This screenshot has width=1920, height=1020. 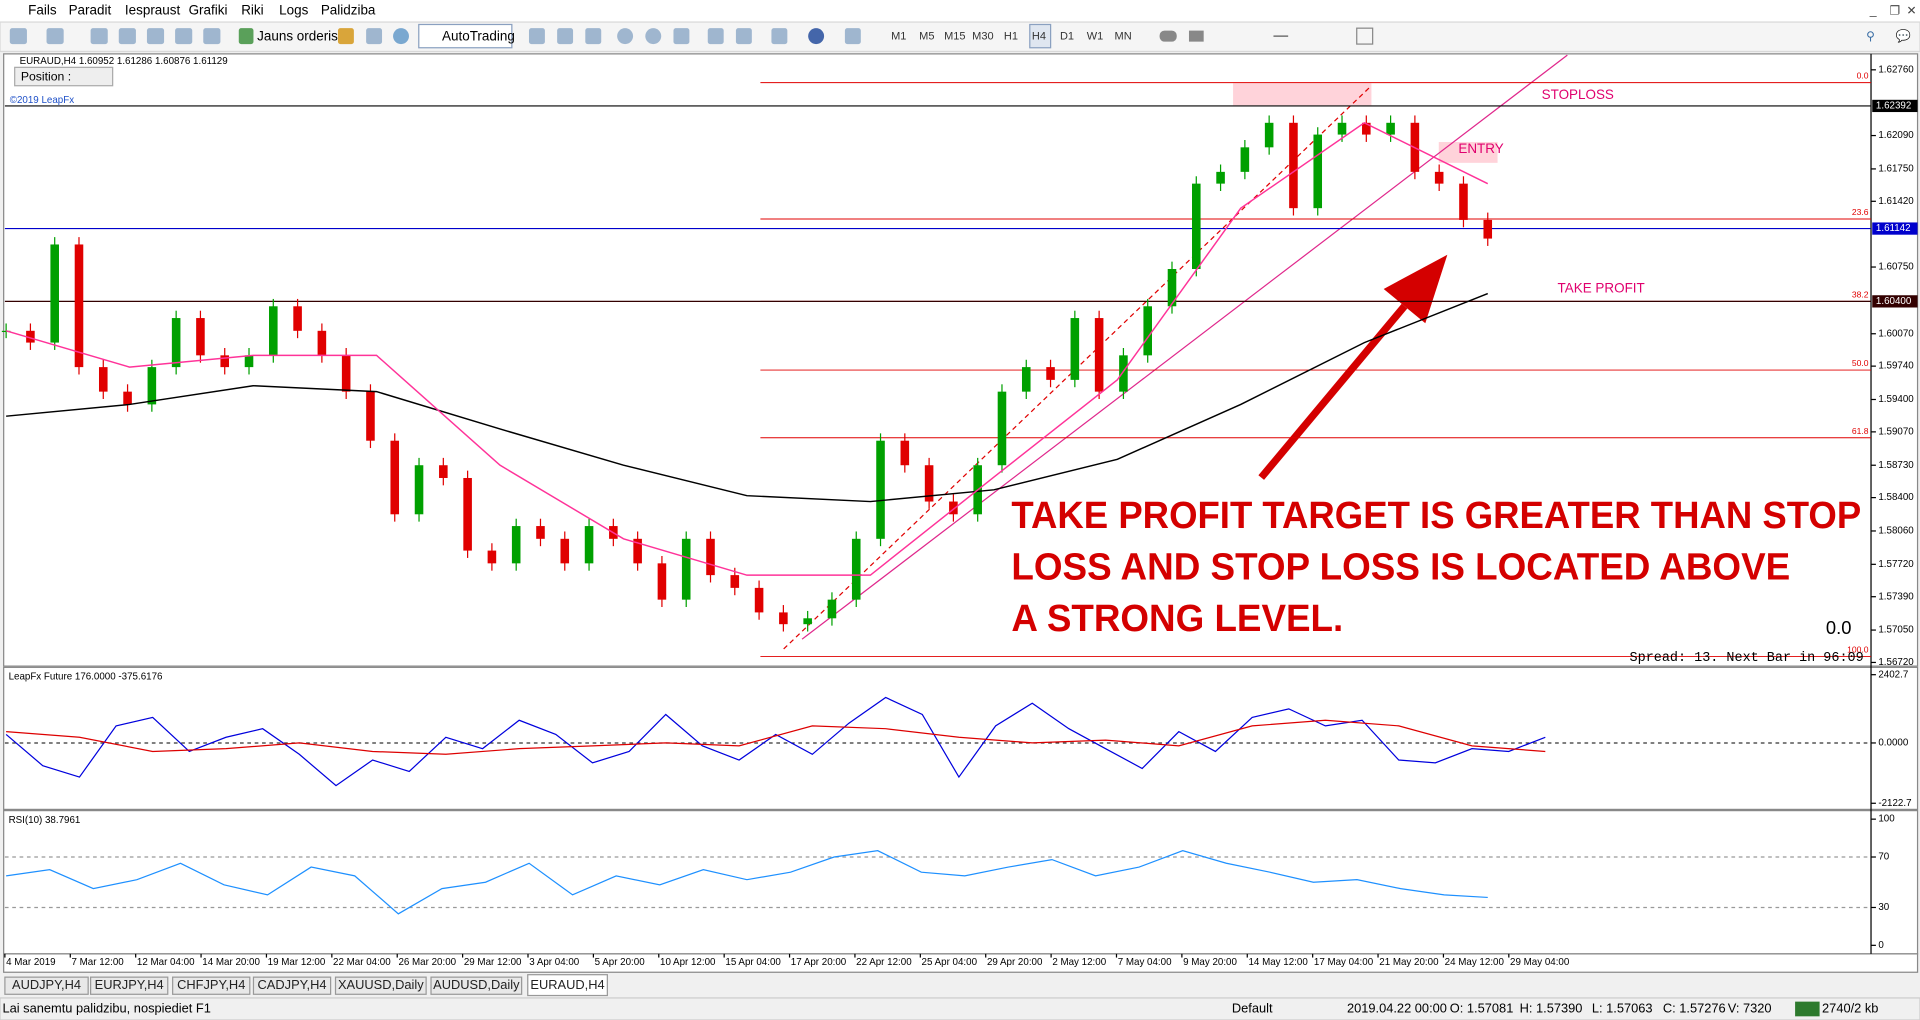 I want to click on y-tick-label: 1.59070, so click(x=1896, y=431).